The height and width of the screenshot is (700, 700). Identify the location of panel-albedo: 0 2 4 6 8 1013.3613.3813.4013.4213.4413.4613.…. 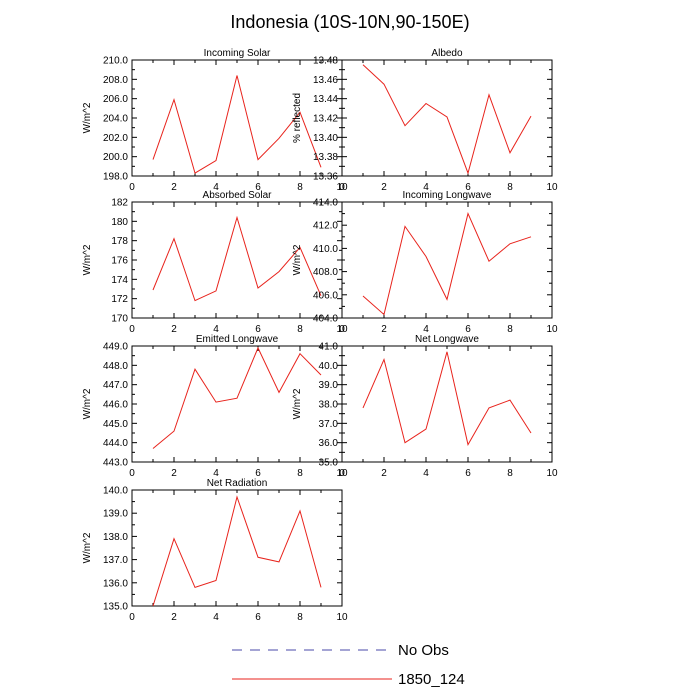
(425, 120).